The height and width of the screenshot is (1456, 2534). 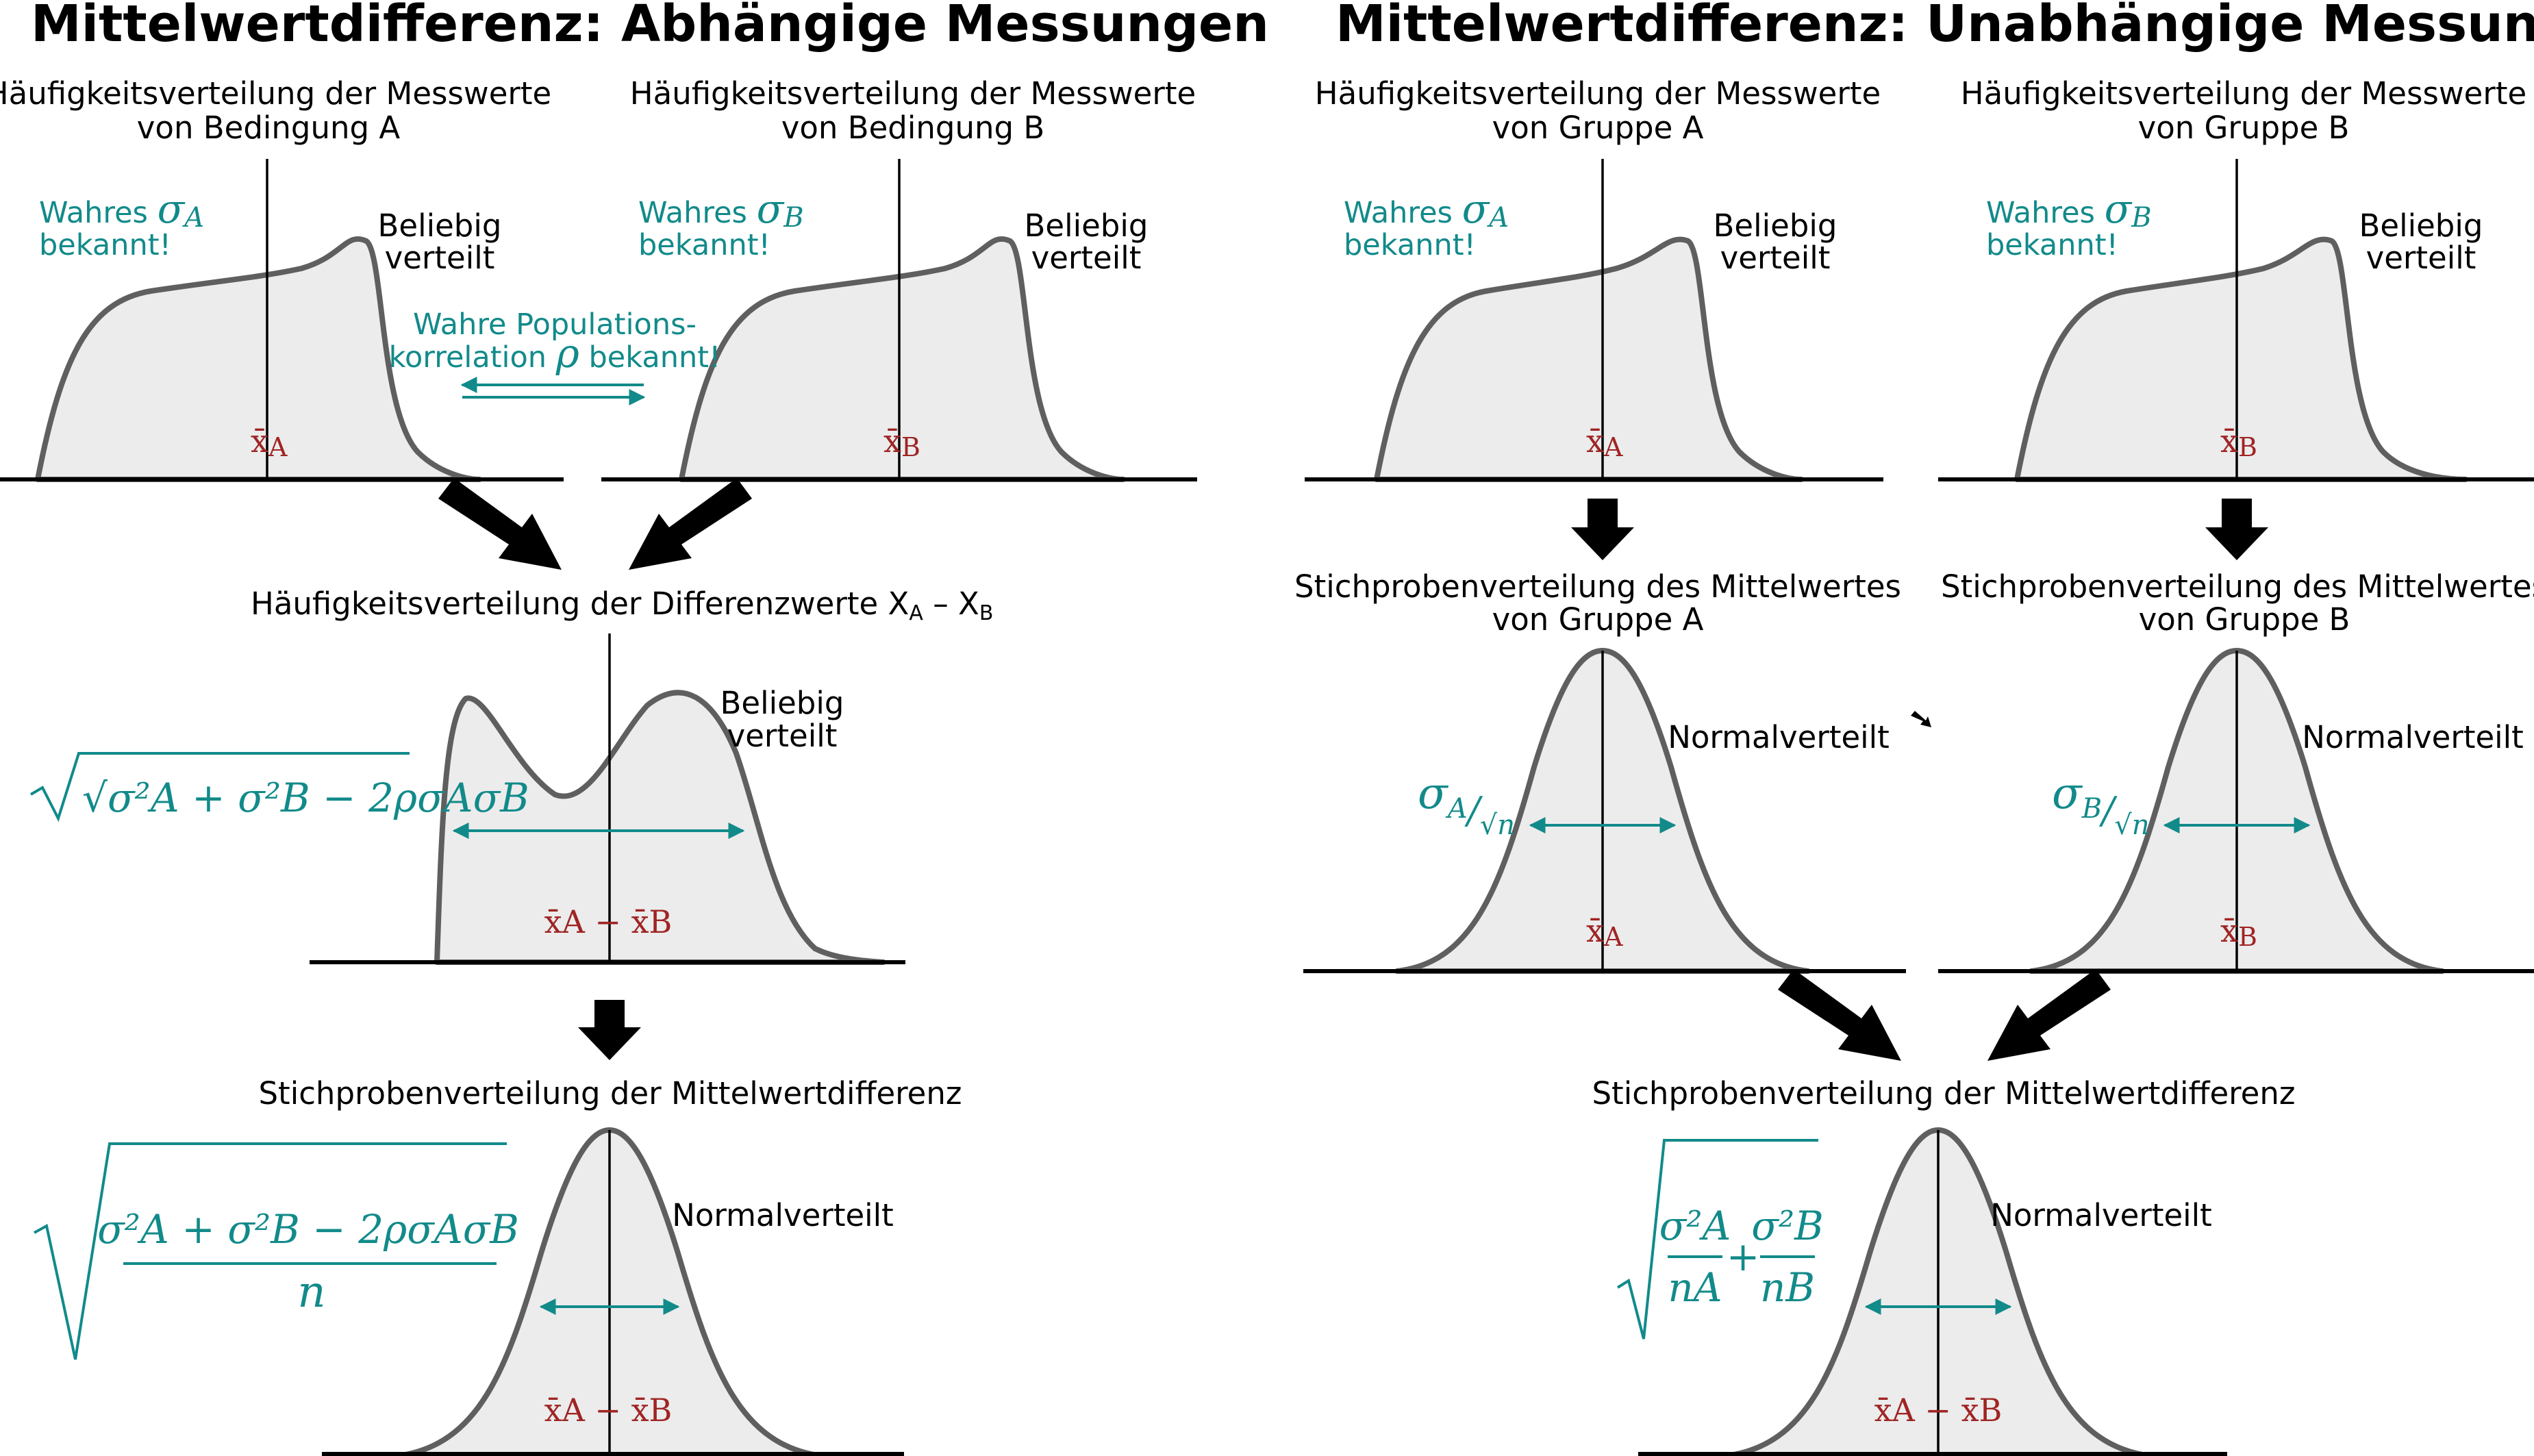 I want to click on left-title: Mittelwertdifferenz: Abhängige Messungen, so click(x=650, y=26).